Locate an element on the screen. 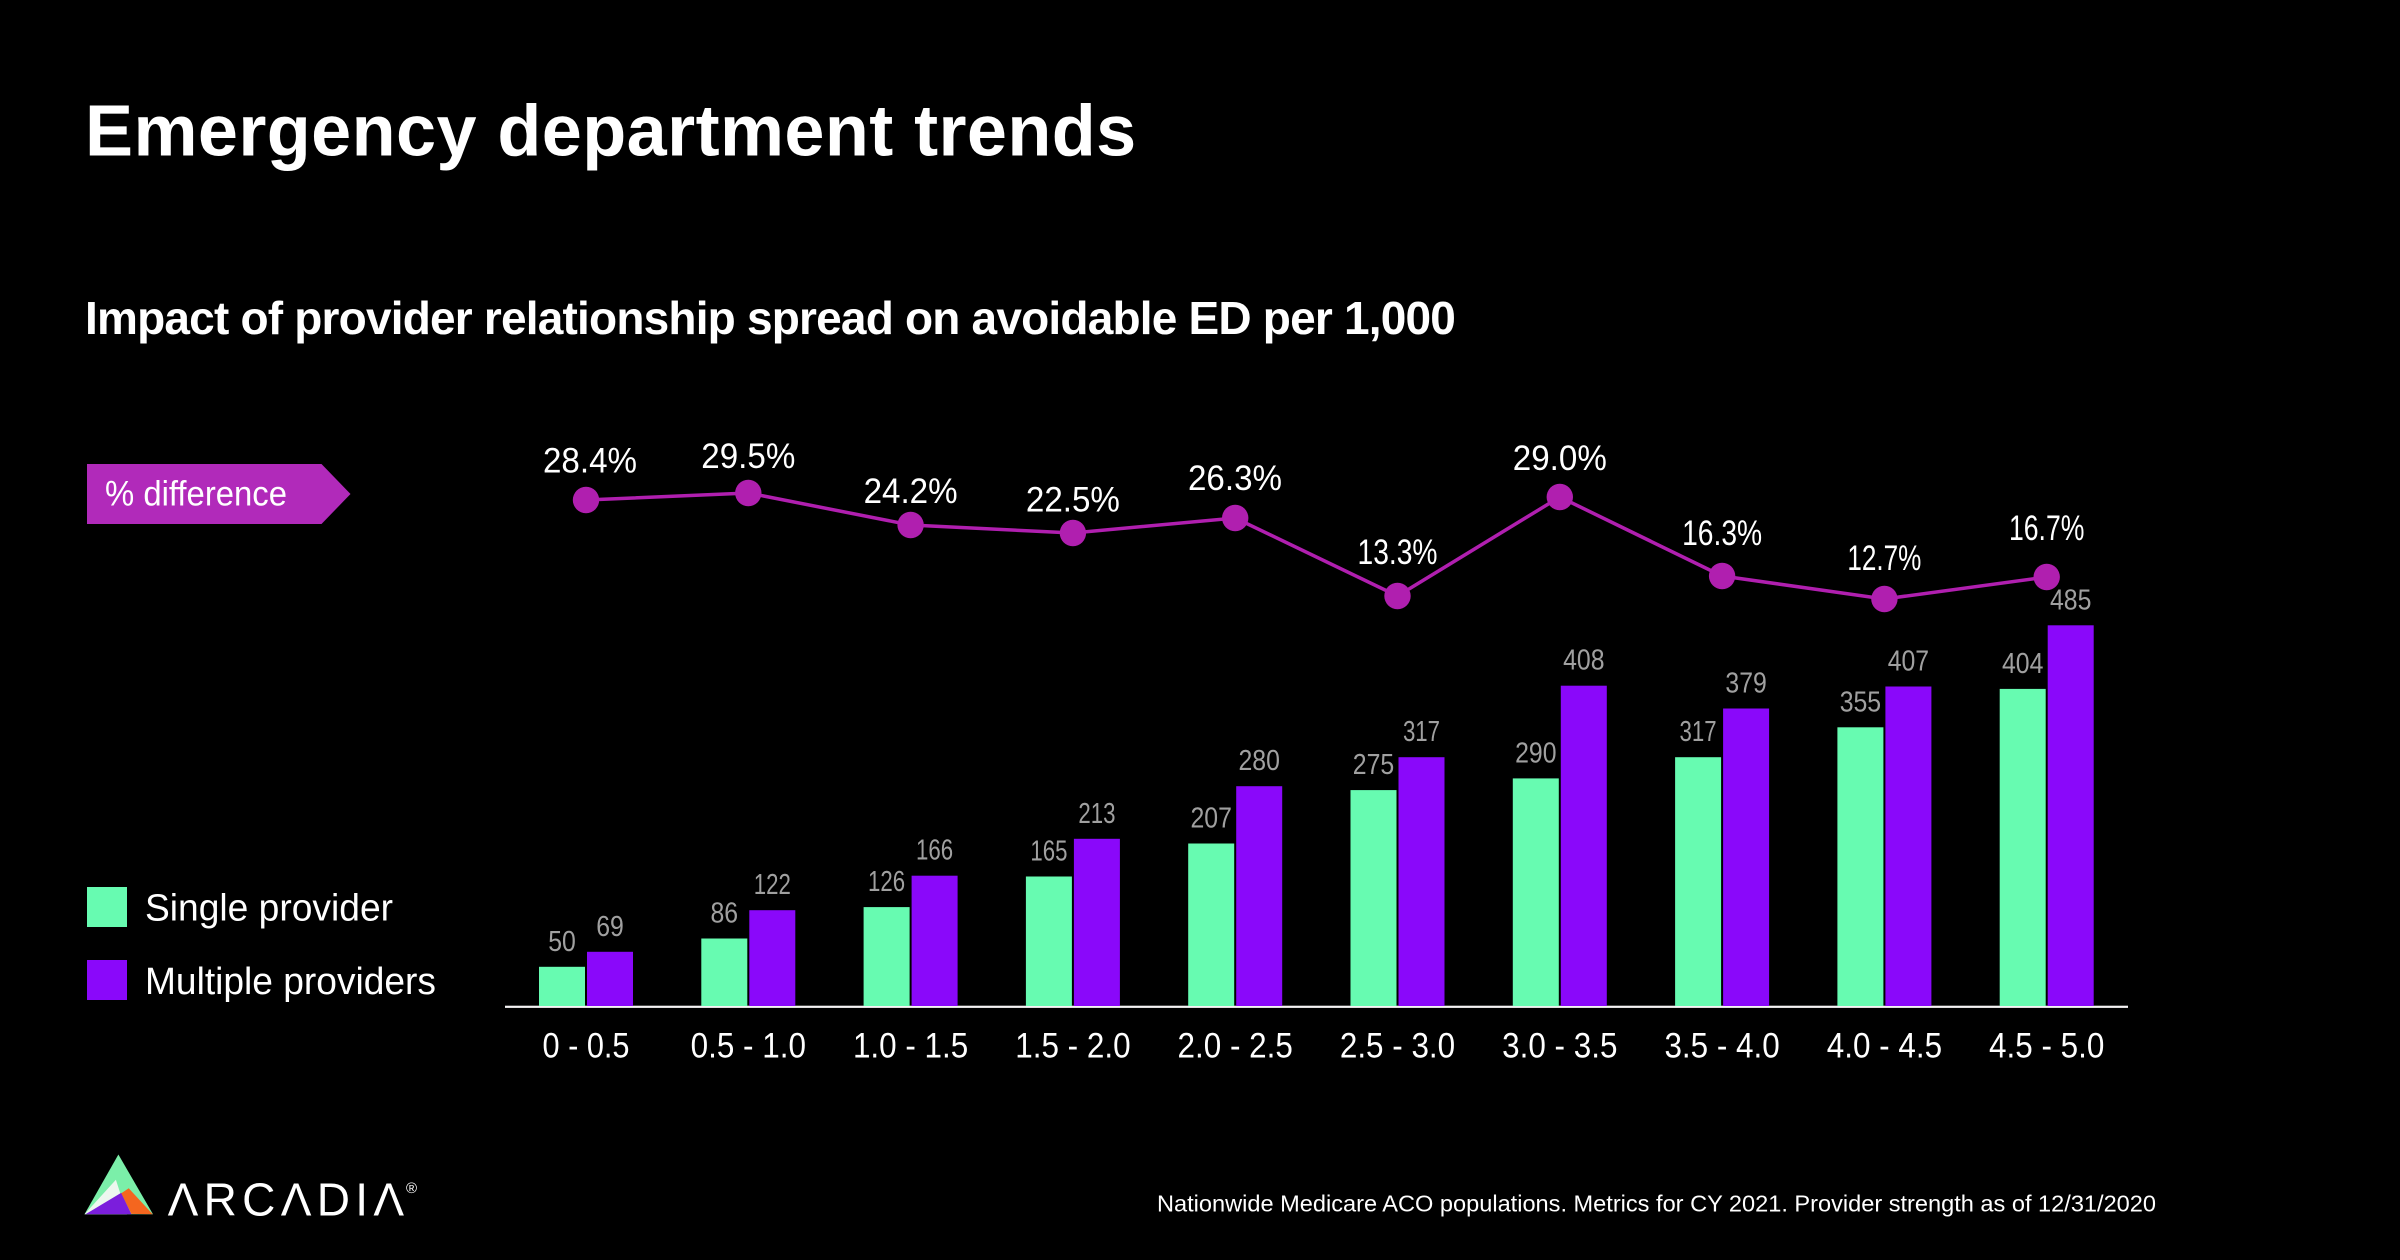 This screenshot has height=1260, width=2400. svg-text: 485 is located at coordinates (2070, 600).